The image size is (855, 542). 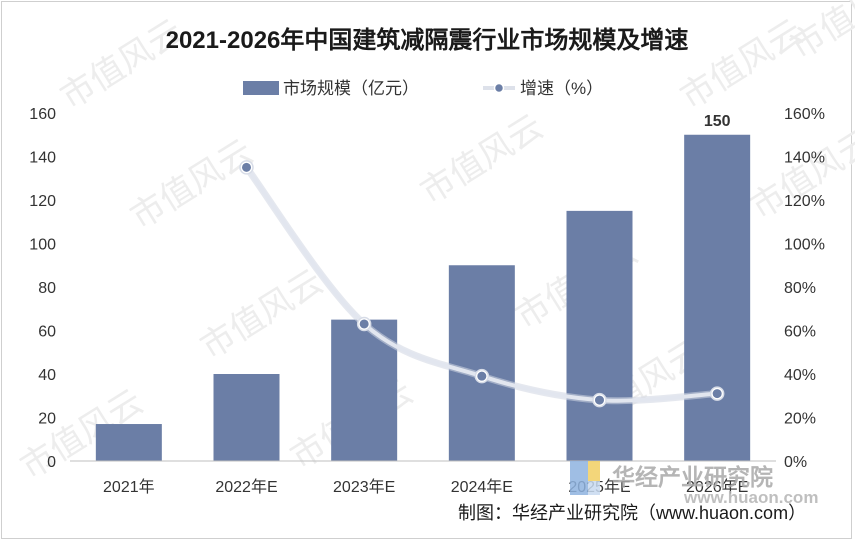 What do you see at coordinates (800, 332) in the screenshot?
I see `y-right-tick-label: 60%` at bounding box center [800, 332].